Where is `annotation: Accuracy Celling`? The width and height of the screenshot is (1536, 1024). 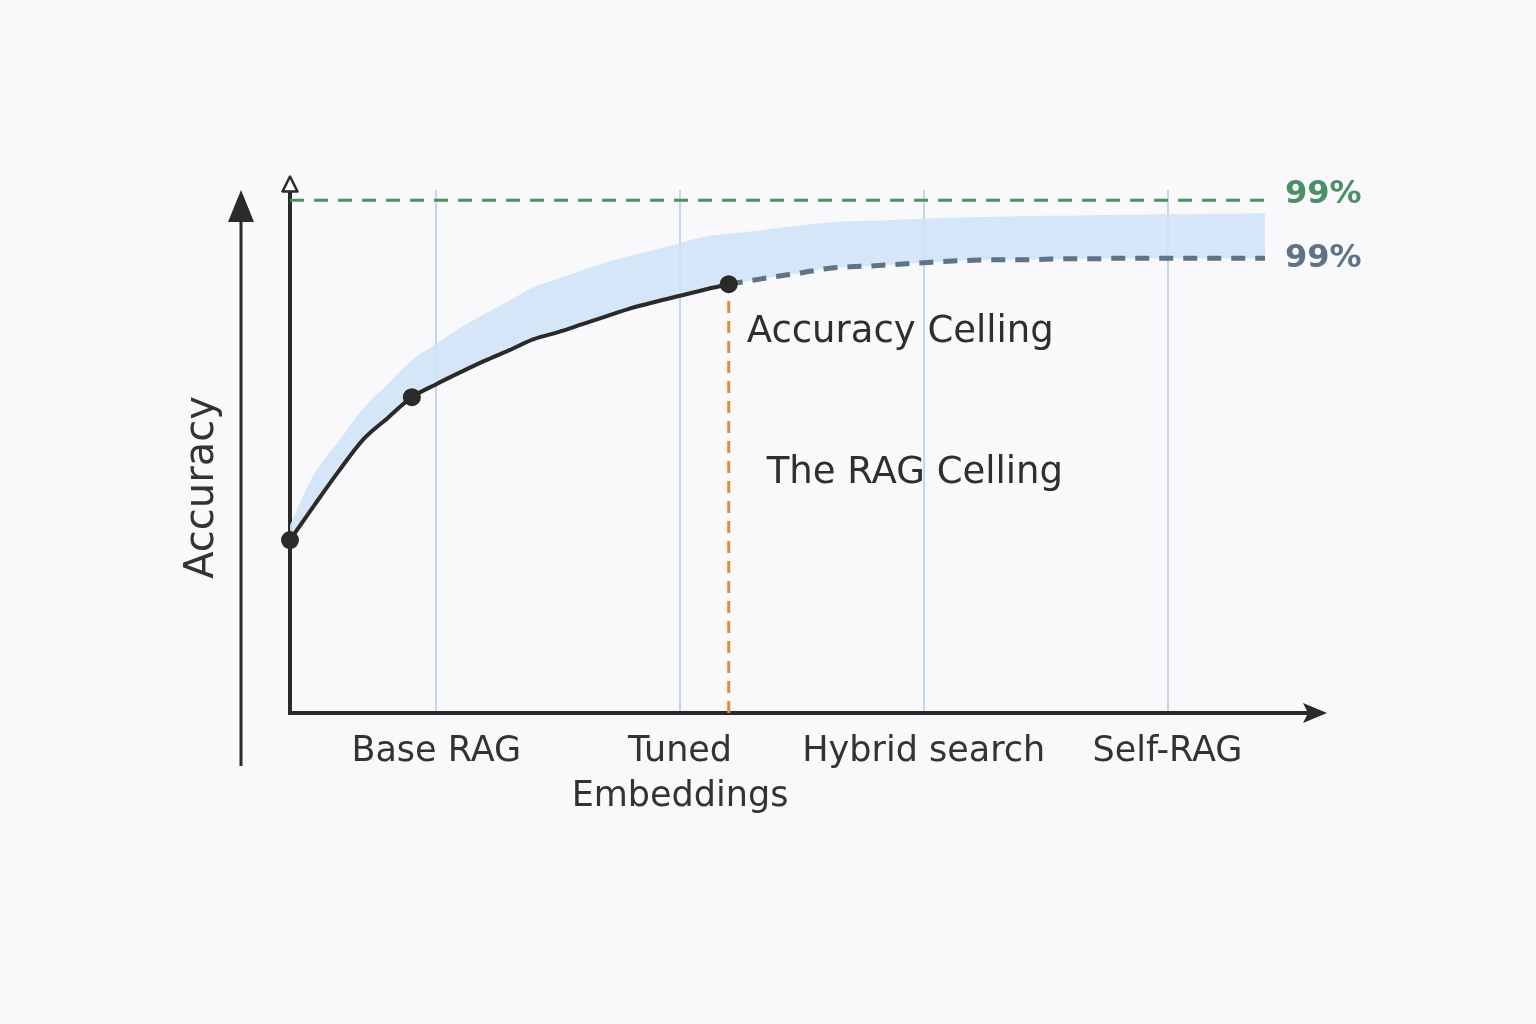
annotation: Accuracy Celling is located at coordinates (900, 329).